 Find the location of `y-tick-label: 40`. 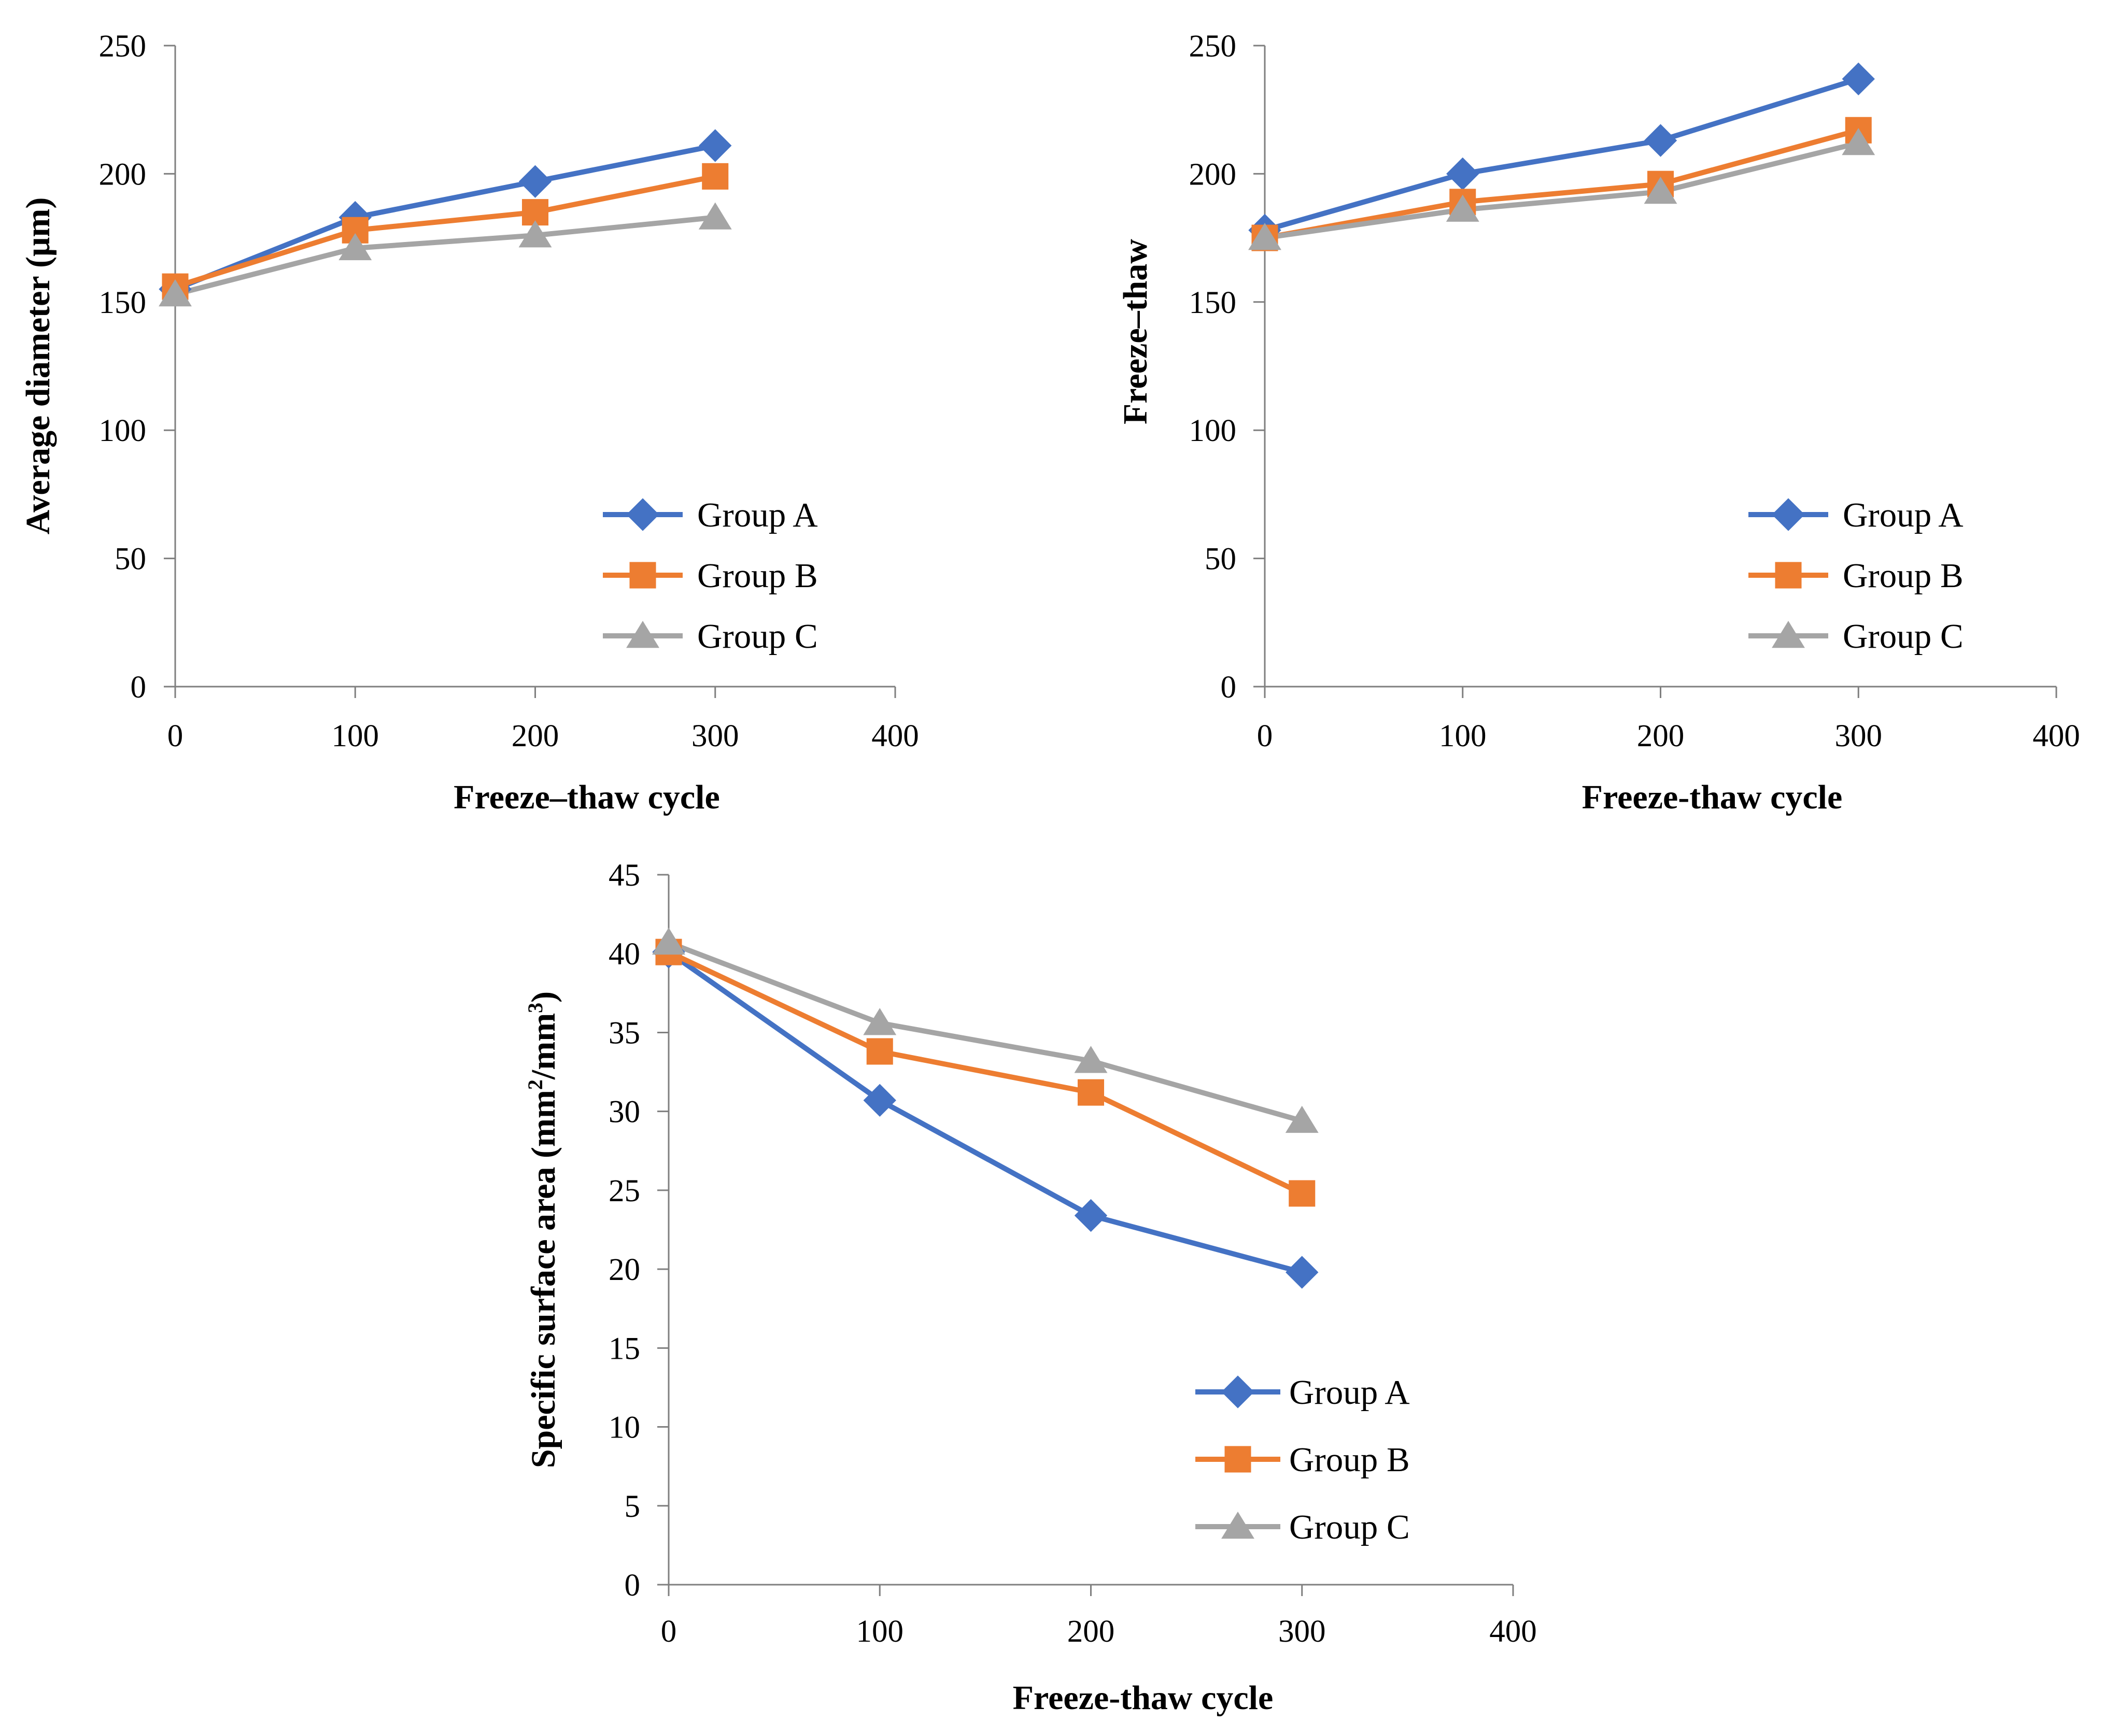

y-tick-label: 40 is located at coordinates (624, 954).